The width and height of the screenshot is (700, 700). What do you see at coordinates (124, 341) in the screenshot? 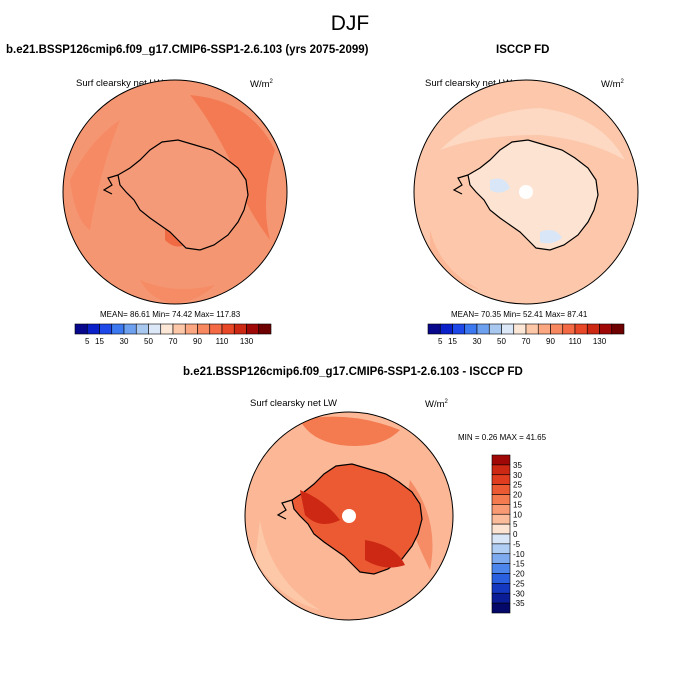
I see `colorbar-1-tick-label: 30` at bounding box center [124, 341].